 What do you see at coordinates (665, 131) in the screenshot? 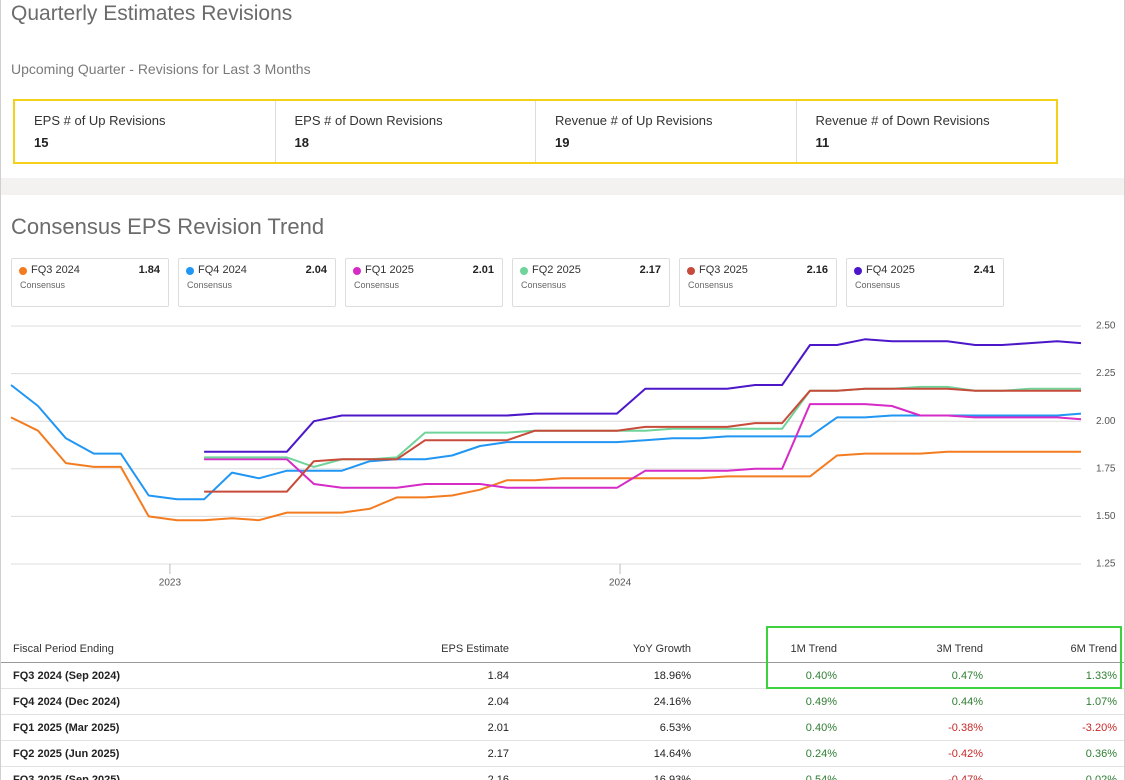
I see `revision-cell: Revenue # of Up Revisions 19` at bounding box center [665, 131].